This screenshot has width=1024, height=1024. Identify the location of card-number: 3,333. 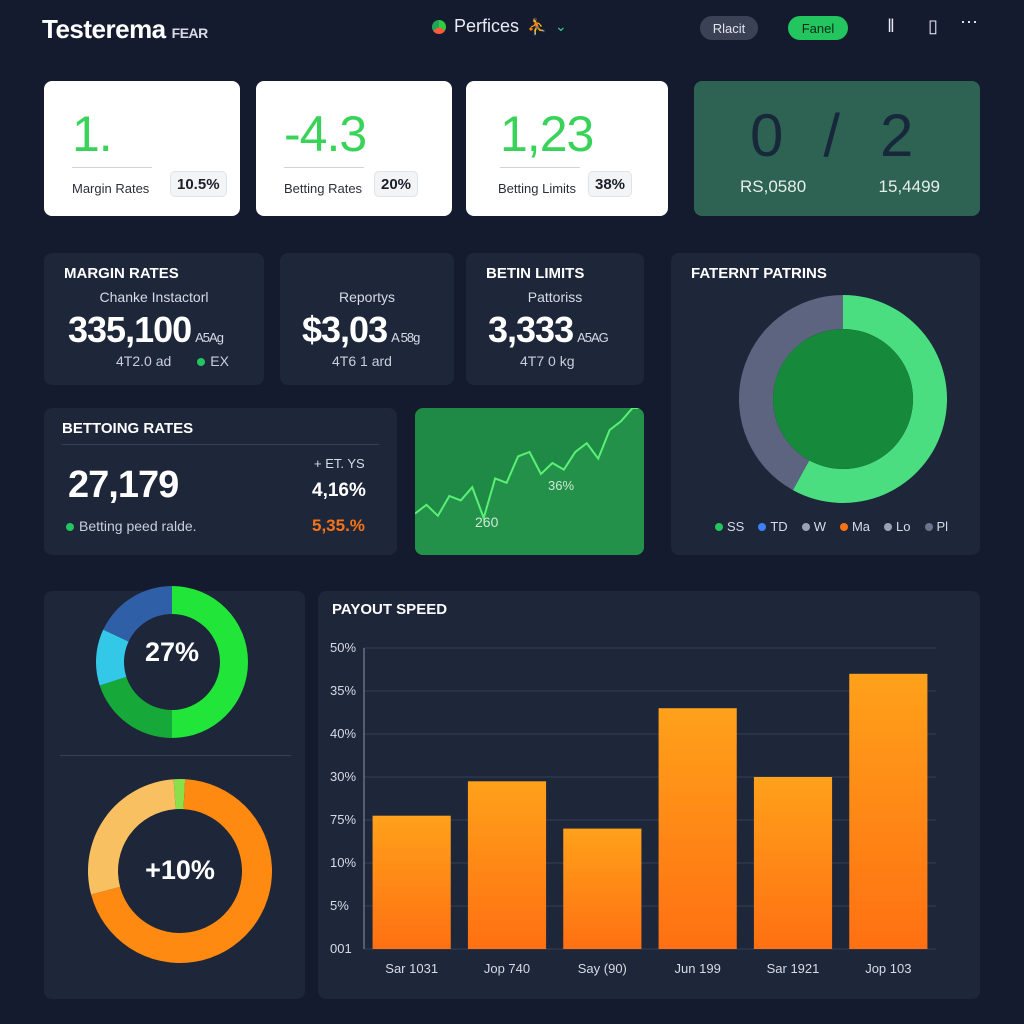
(531, 329).